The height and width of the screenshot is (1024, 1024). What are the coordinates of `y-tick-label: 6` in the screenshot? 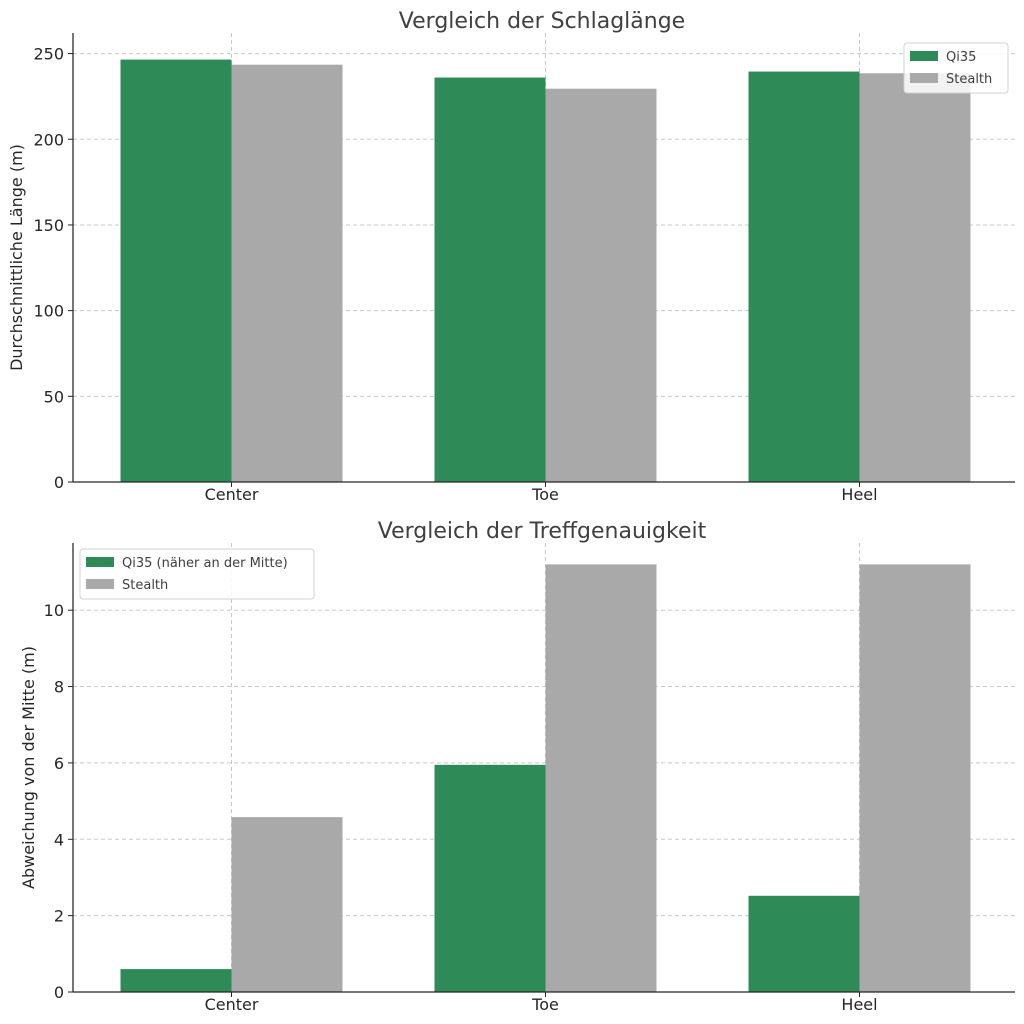 It's located at (59, 763).